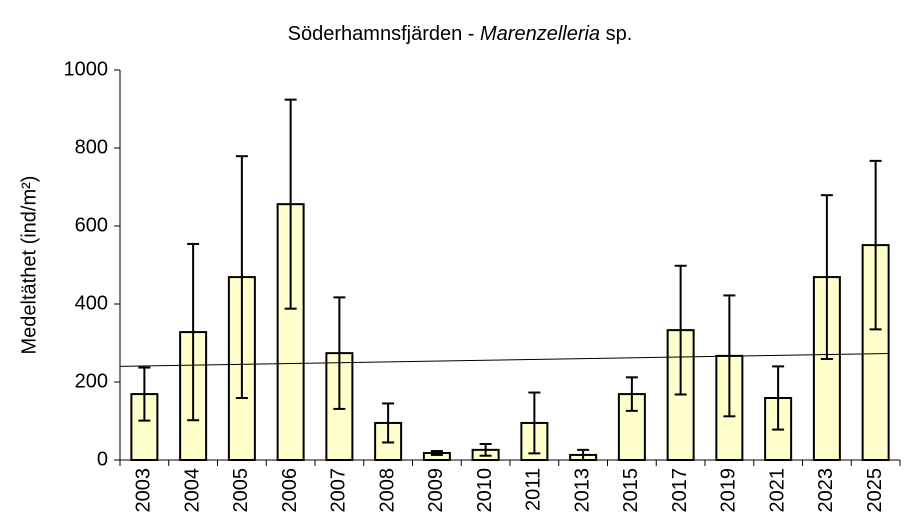 This screenshot has height=526, width=906. What do you see at coordinates (91, 303) in the screenshot?
I see `y-tick-label: 400` at bounding box center [91, 303].